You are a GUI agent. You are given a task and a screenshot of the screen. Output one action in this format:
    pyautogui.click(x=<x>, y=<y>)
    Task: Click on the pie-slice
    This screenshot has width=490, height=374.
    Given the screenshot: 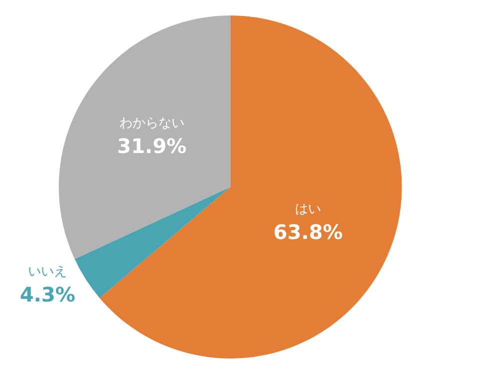 What is the action you would take?
    pyautogui.click(x=152, y=242)
    